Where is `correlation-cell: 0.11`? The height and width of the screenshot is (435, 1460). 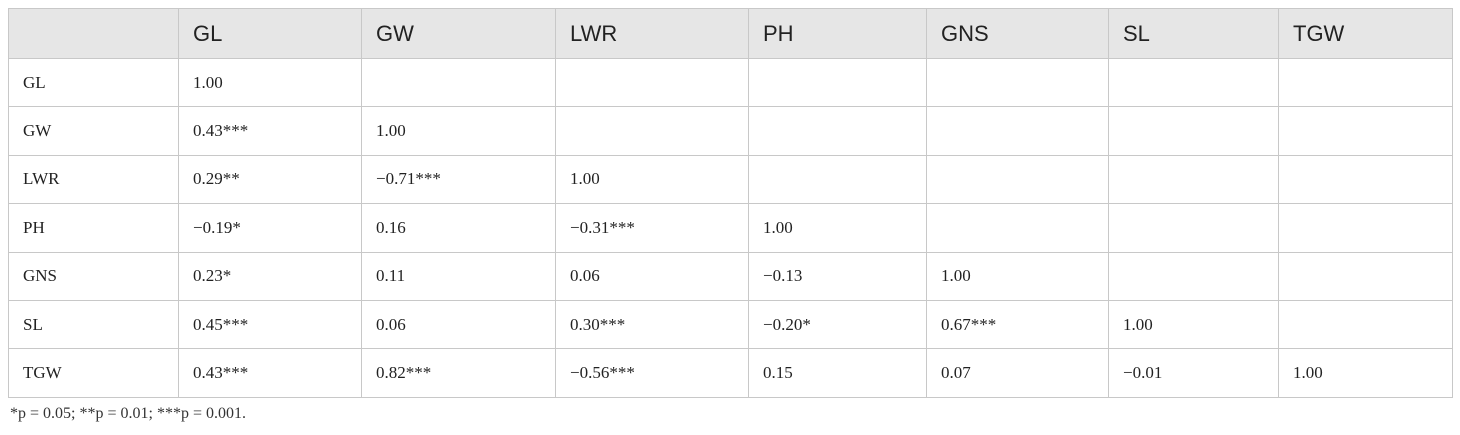 correlation-cell: 0.11 is located at coordinates (458, 276).